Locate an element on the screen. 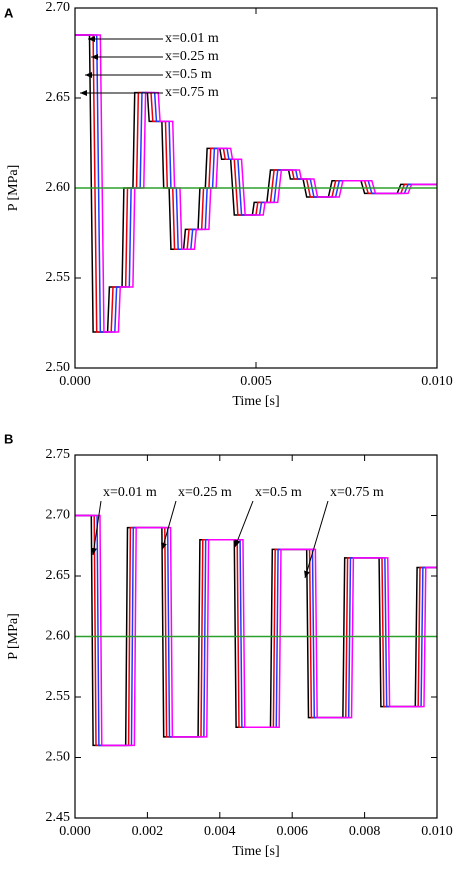 This screenshot has width=454, height=869. panel-label: B is located at coordinates (8, 438).